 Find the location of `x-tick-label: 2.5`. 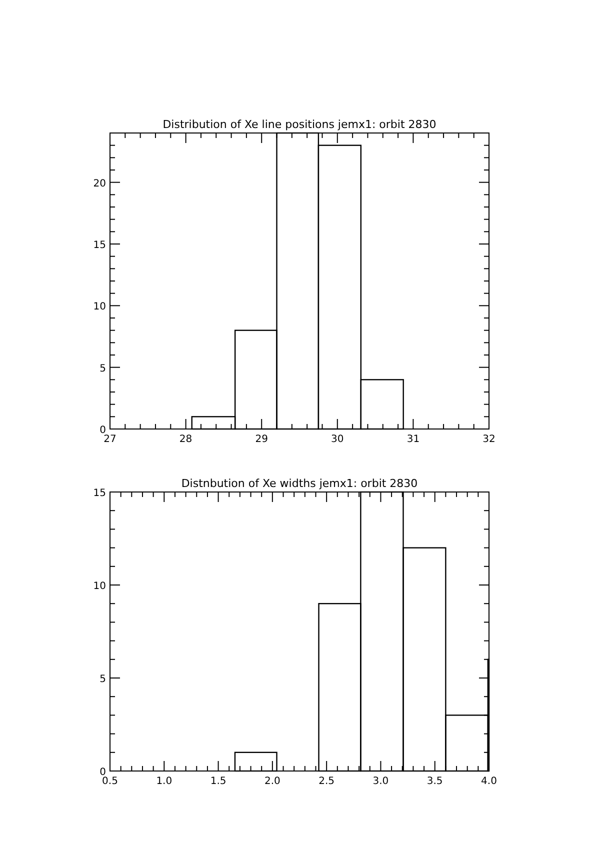

x-tick-label: 2.5 is located at coordinates (326, 781).